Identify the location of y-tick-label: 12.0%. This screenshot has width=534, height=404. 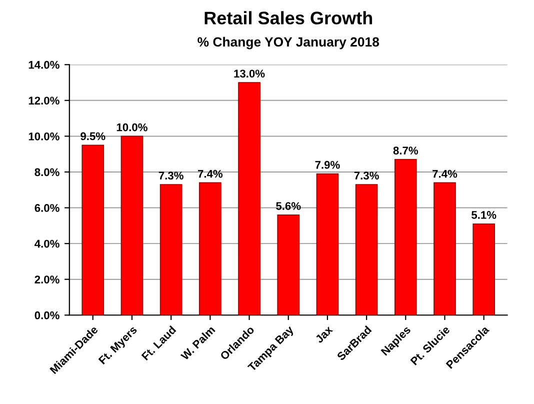
(44, 100).